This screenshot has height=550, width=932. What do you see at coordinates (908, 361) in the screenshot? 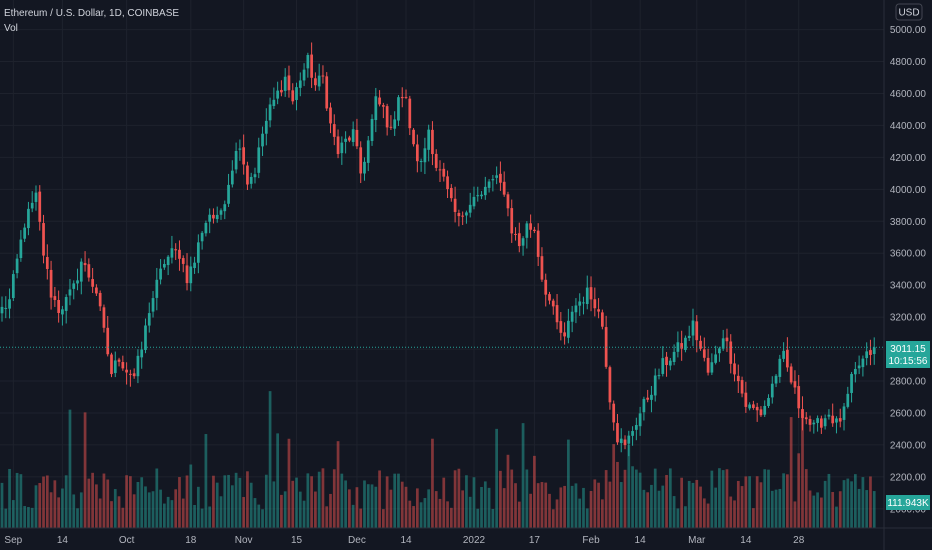
I see `countdown-label: 10:15:56` at bounding box center [908, 361].